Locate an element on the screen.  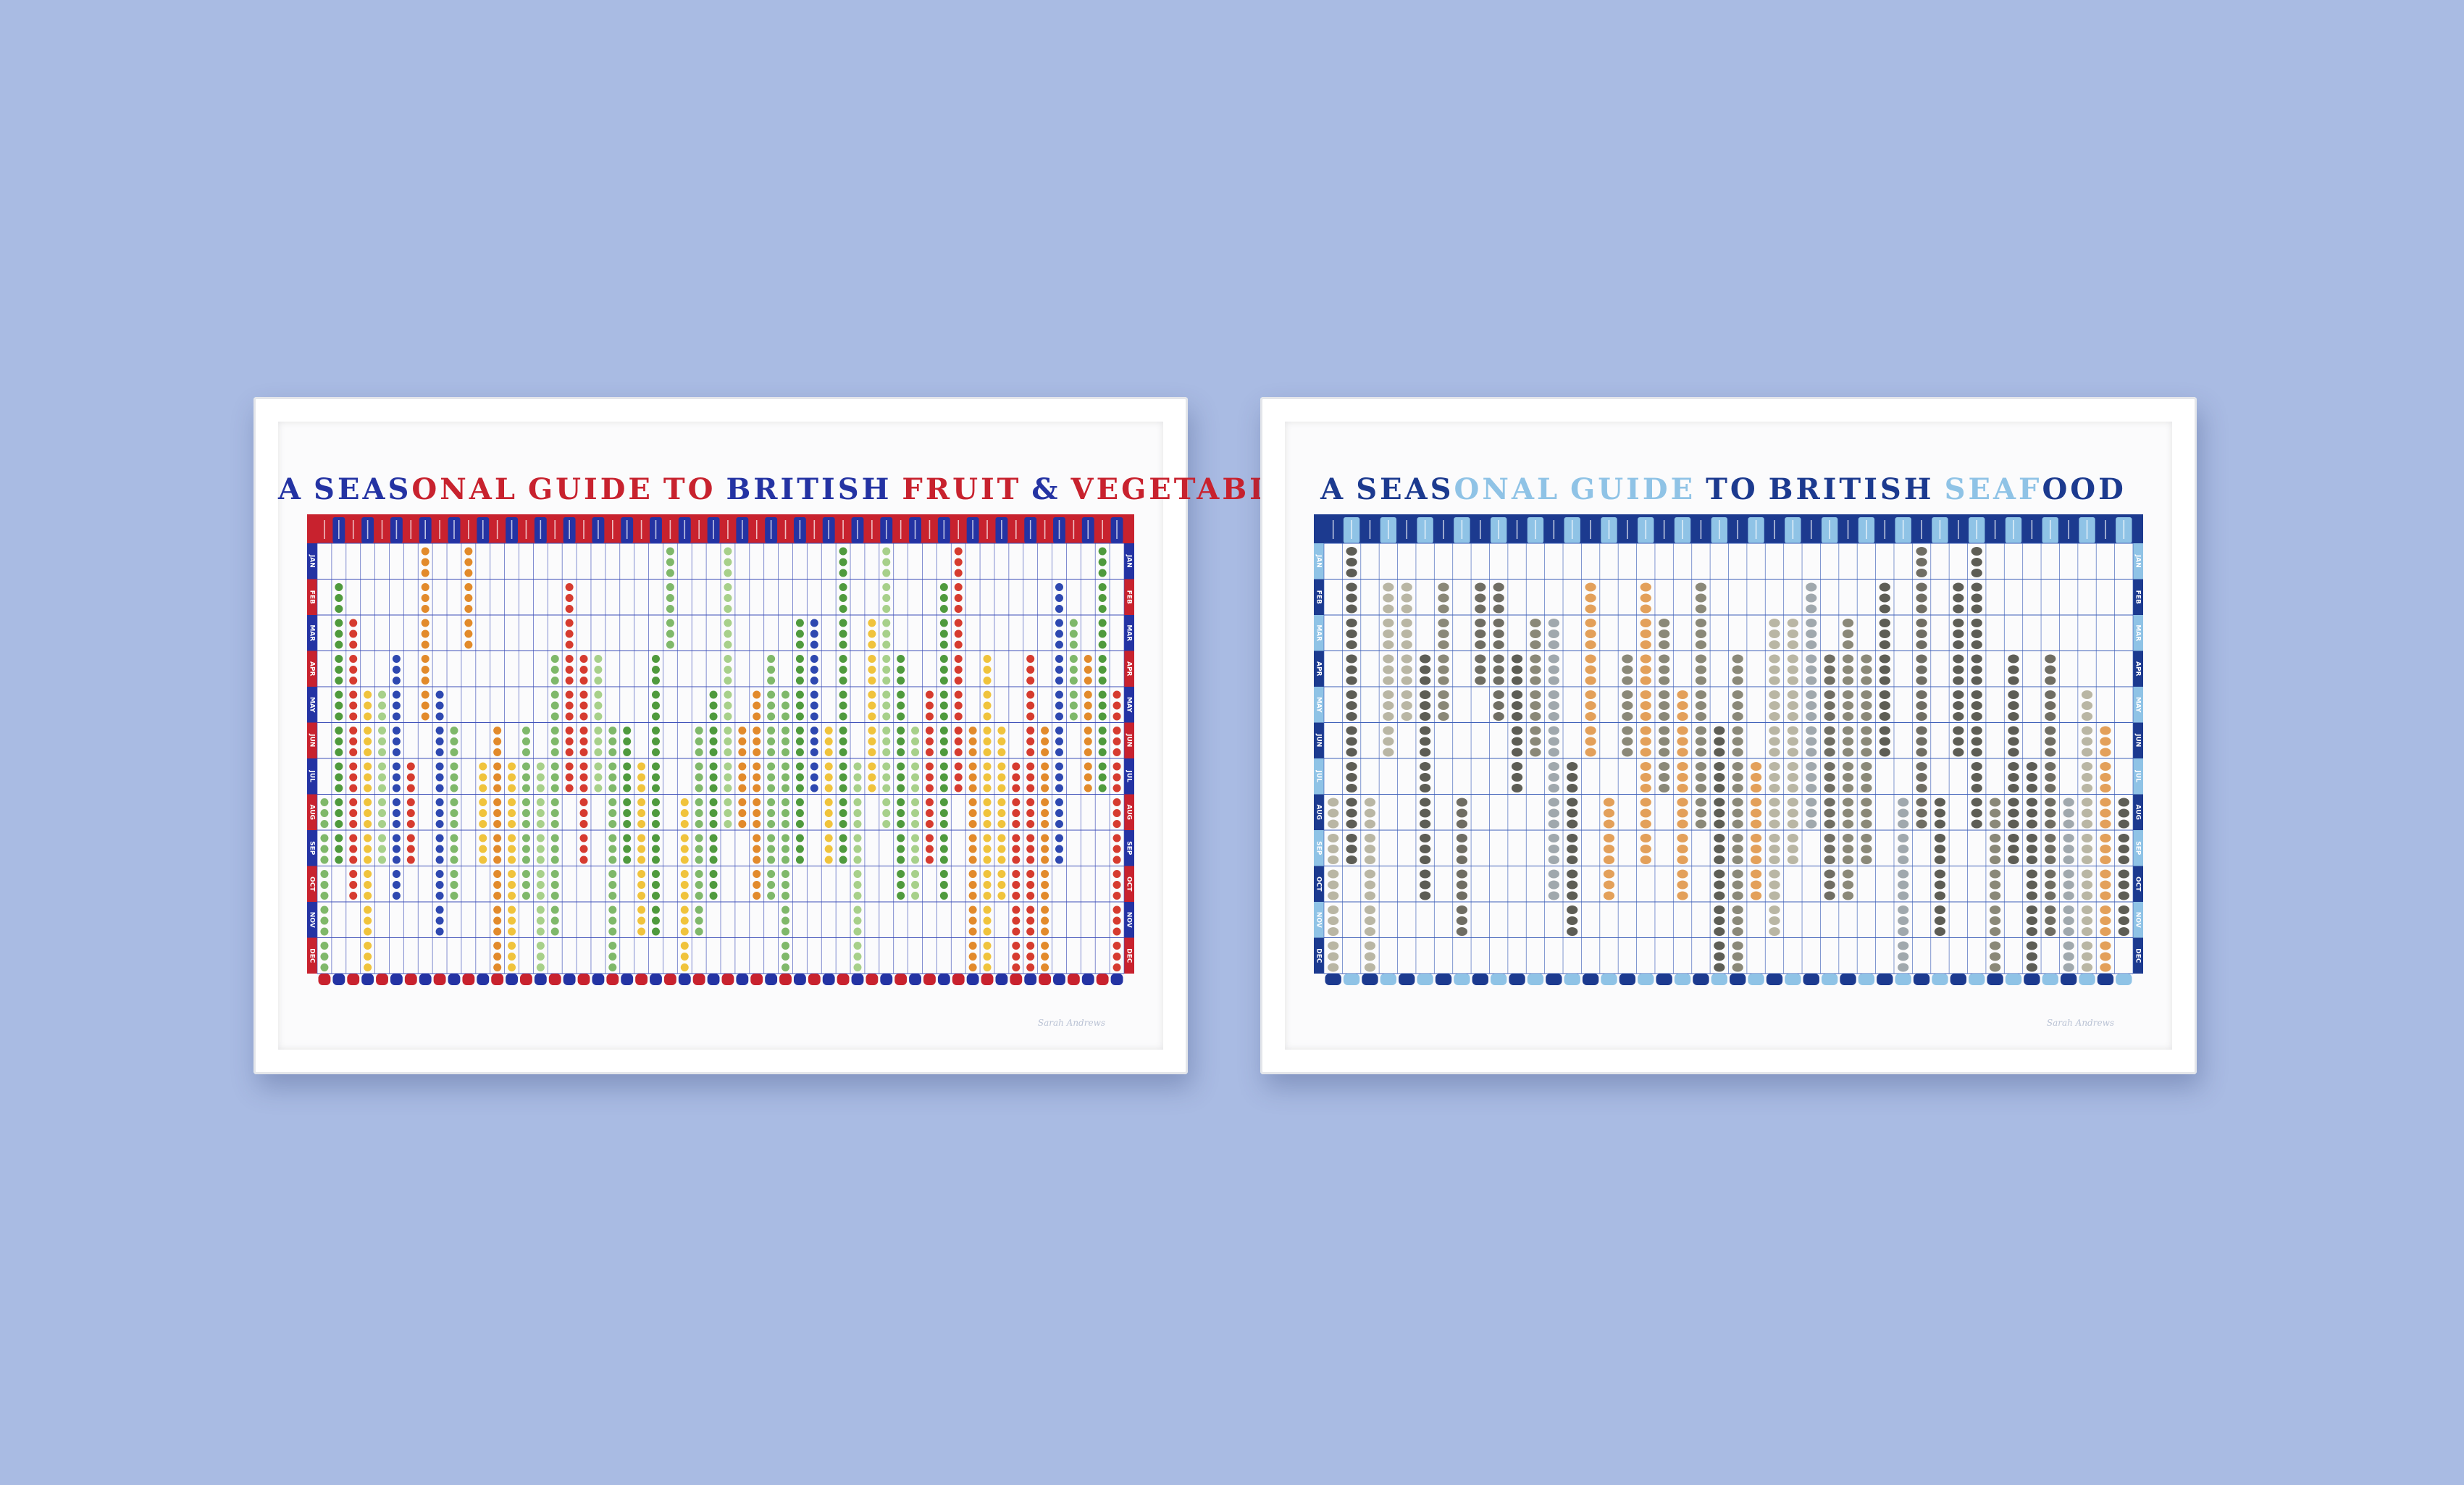
month-sidebar-left is located at coordinates (312, 955).